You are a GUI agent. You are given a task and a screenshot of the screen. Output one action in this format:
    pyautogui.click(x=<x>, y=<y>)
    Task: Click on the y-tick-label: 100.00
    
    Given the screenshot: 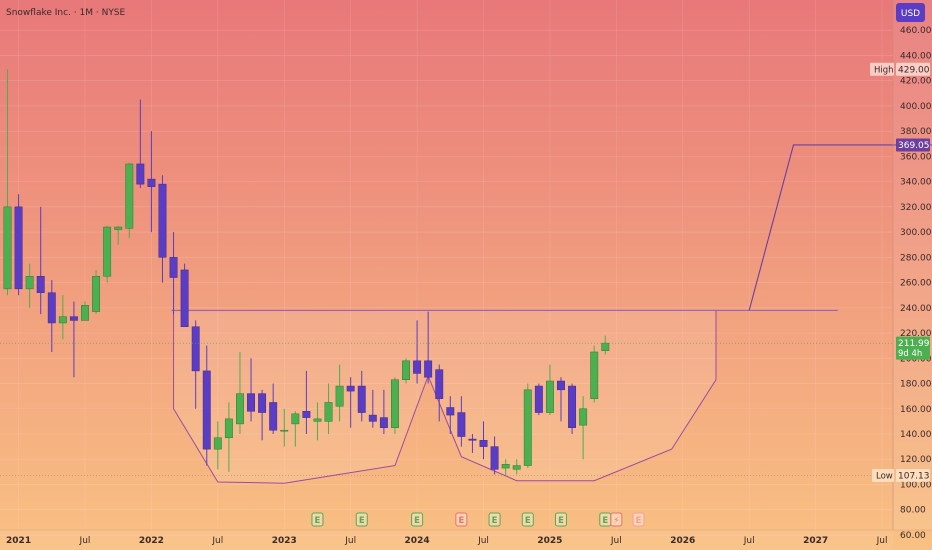 What is the action you would take?
    pyautogui.click(x=916, y=485)
    